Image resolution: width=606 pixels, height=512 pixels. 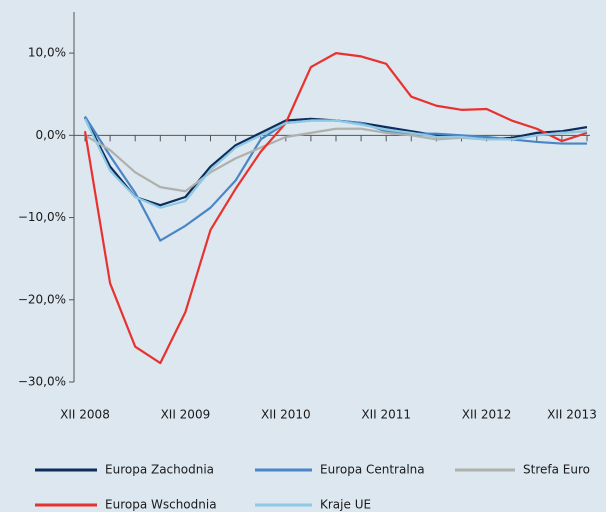 What do you see at coordinates (42, 299) in the screenshot?
I see `y-tick-label: −20,0%` at bounding box center [42, 299].